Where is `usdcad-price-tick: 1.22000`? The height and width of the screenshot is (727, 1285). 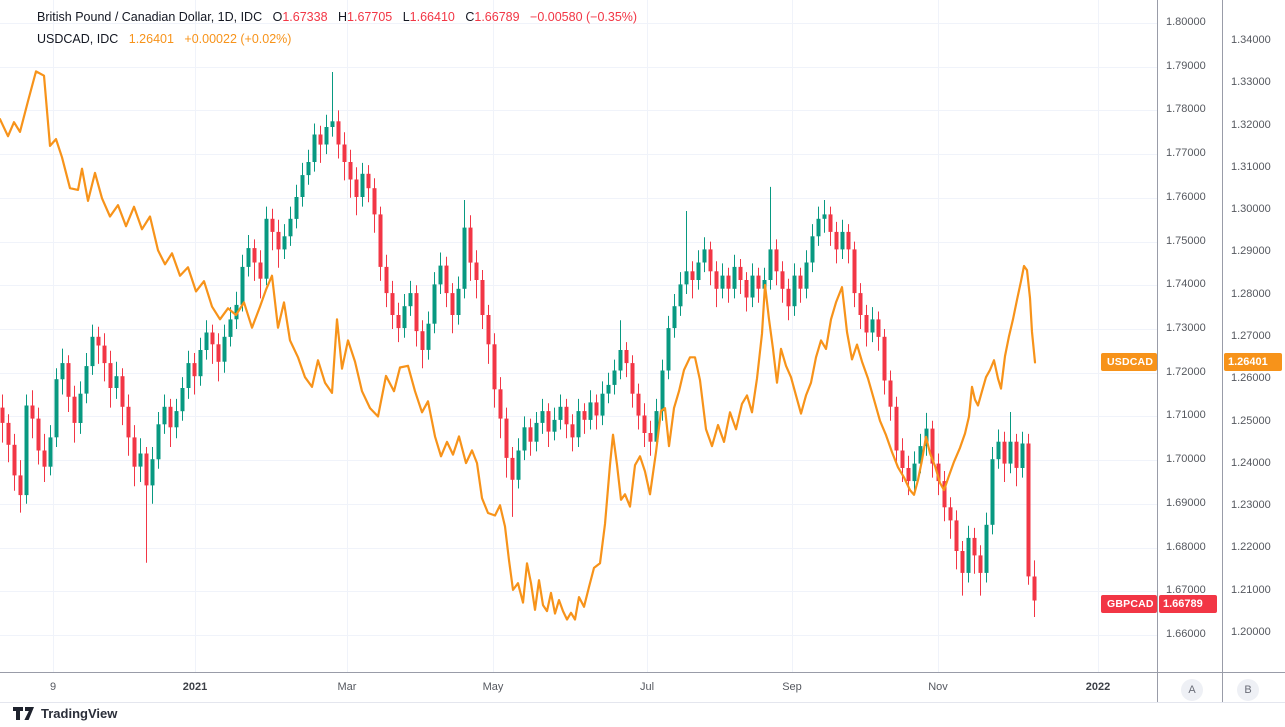 usdcad-price-tick: 1.22000 is located at coordinates (1251, 547).